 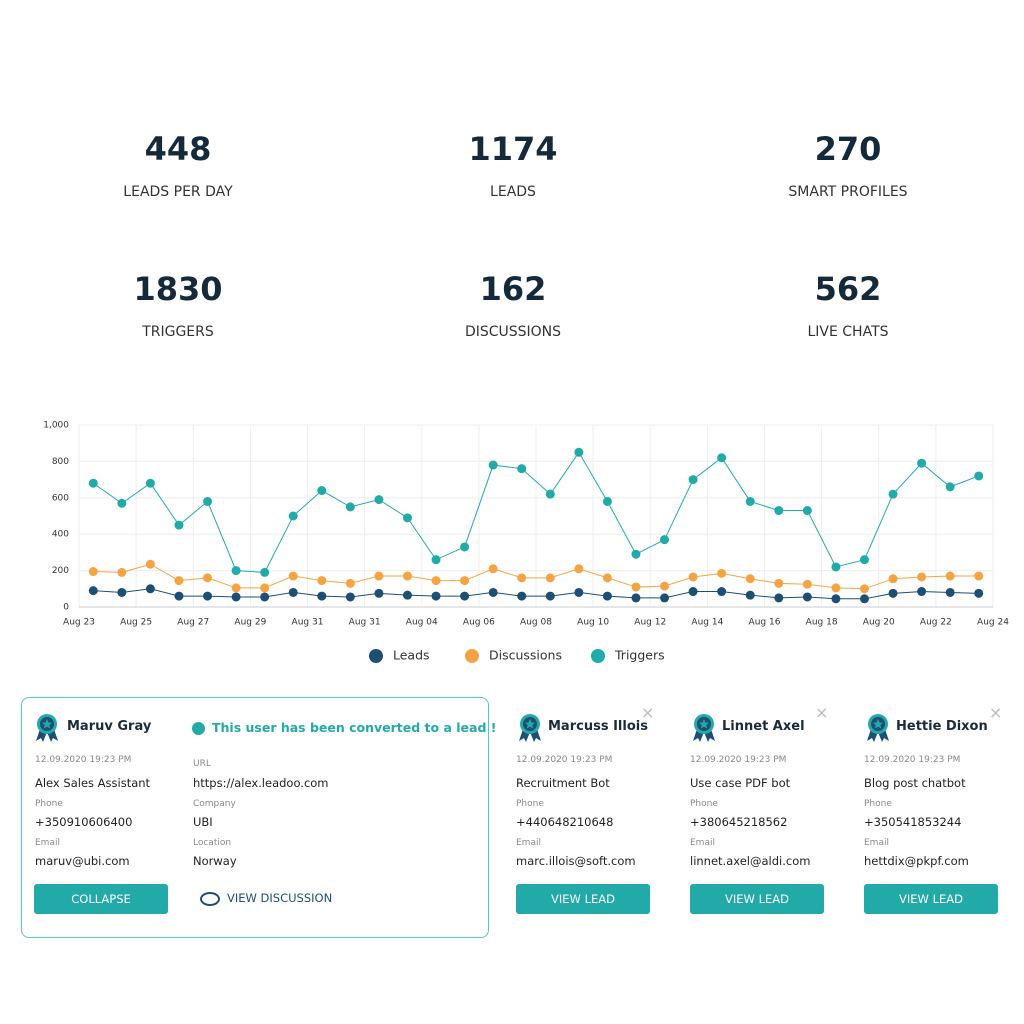 I want to click on converted-note: This user has been converted to a lead !, so click(x=354, y=727).